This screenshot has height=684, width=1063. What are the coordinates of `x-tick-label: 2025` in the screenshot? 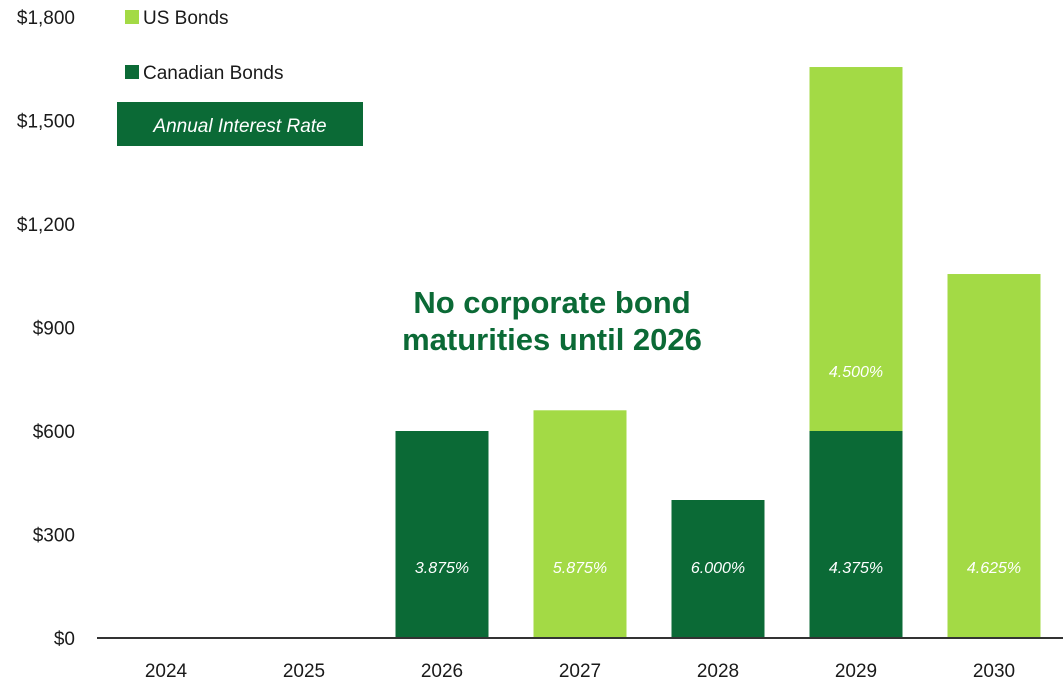 It's located at (304, 671).